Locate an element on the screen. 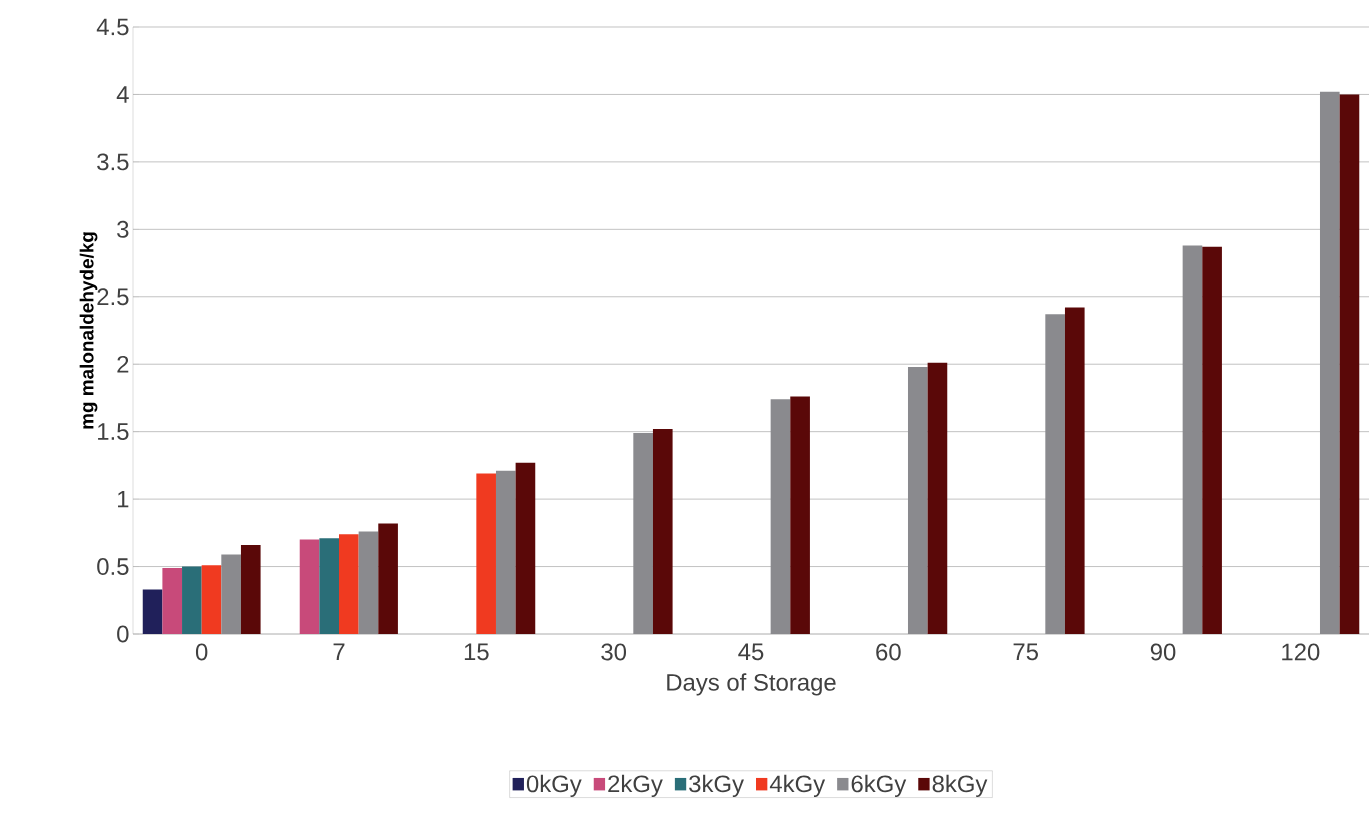 The image size is (1369, 832). x-tick-label: 75 is located at coordinates (1025, 652).